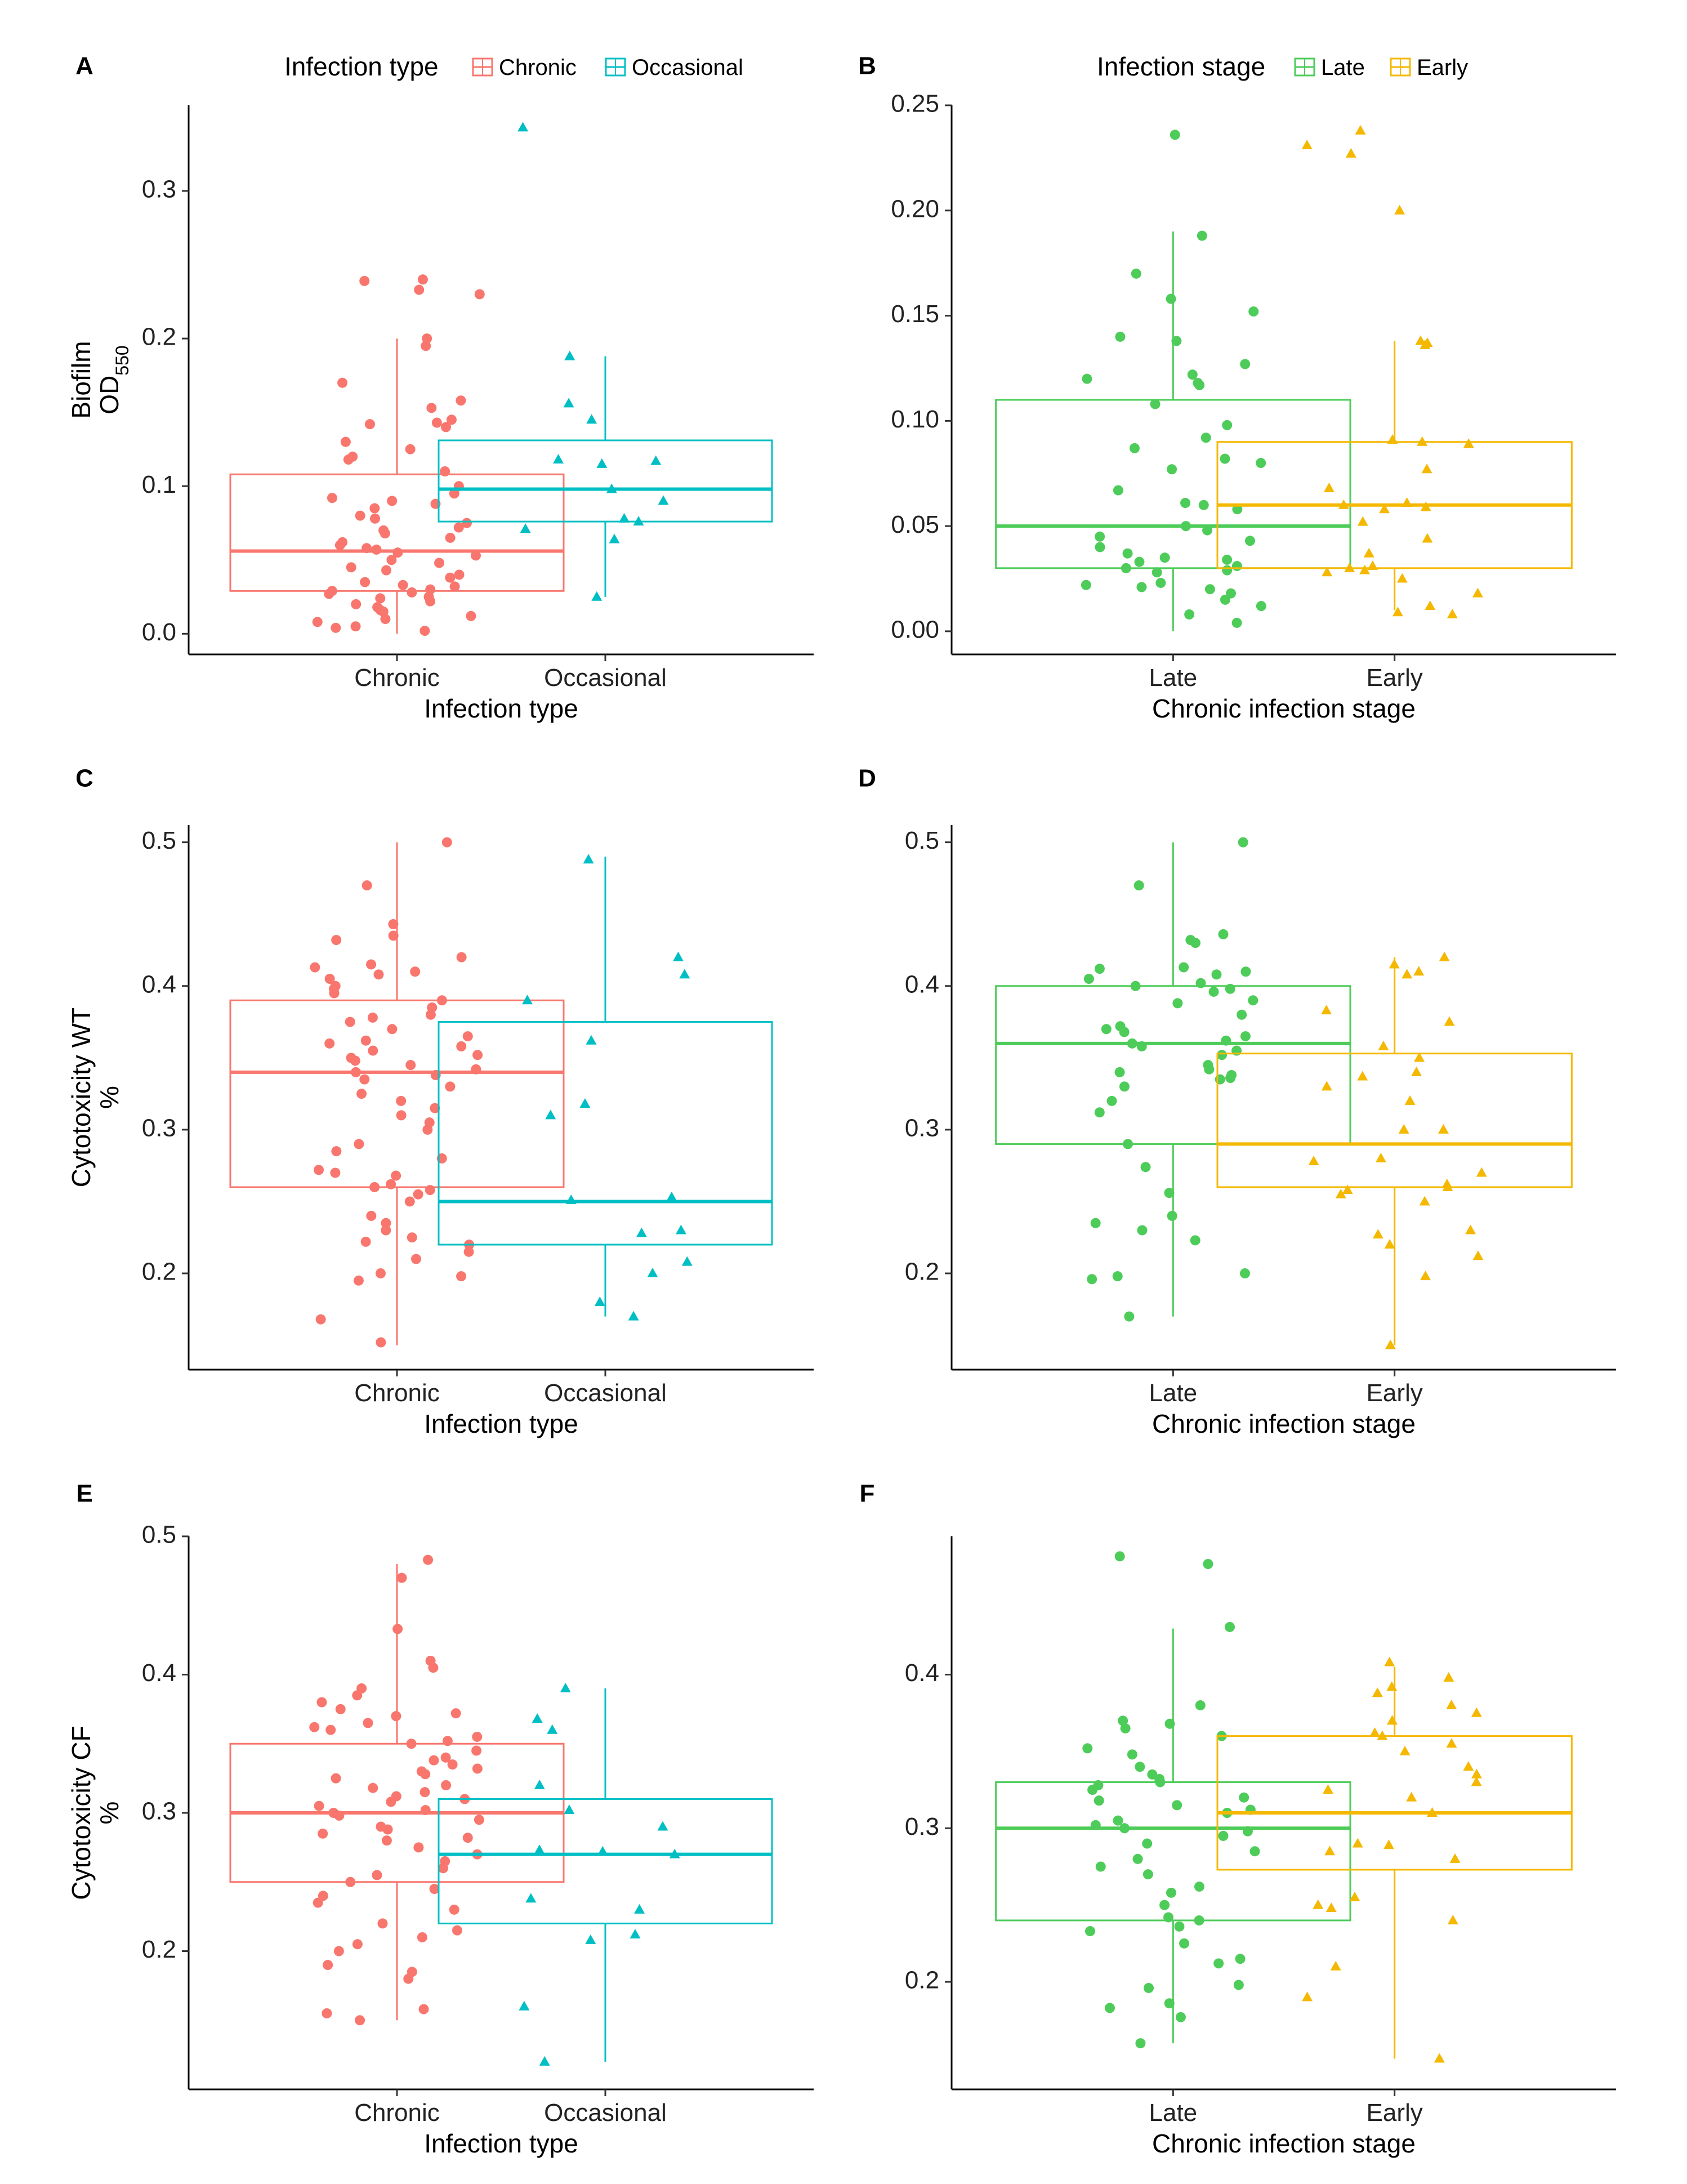 The image size is (1687, 2184). I want to click on box-iqr, so click(1173, 1851).